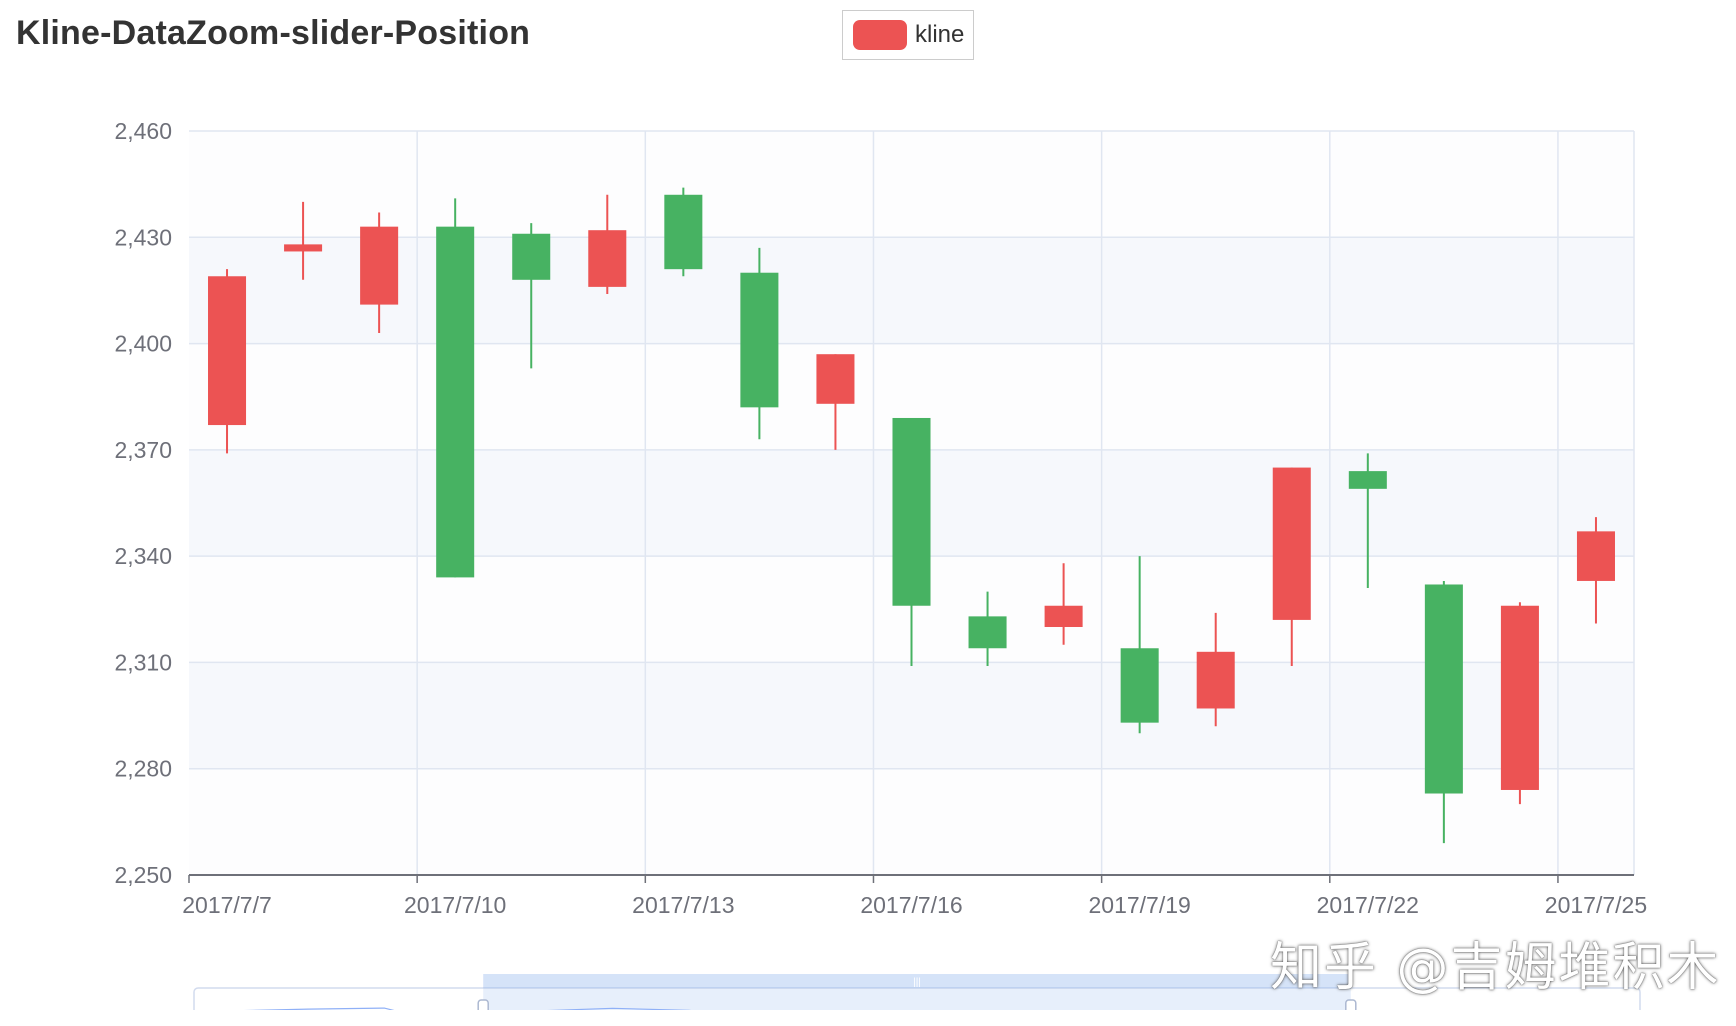 The image size is (1736, 1026). Describe the element at coordinates (143, 131) in the screenshot. I see `y-tick-label: 2,460` at that location.